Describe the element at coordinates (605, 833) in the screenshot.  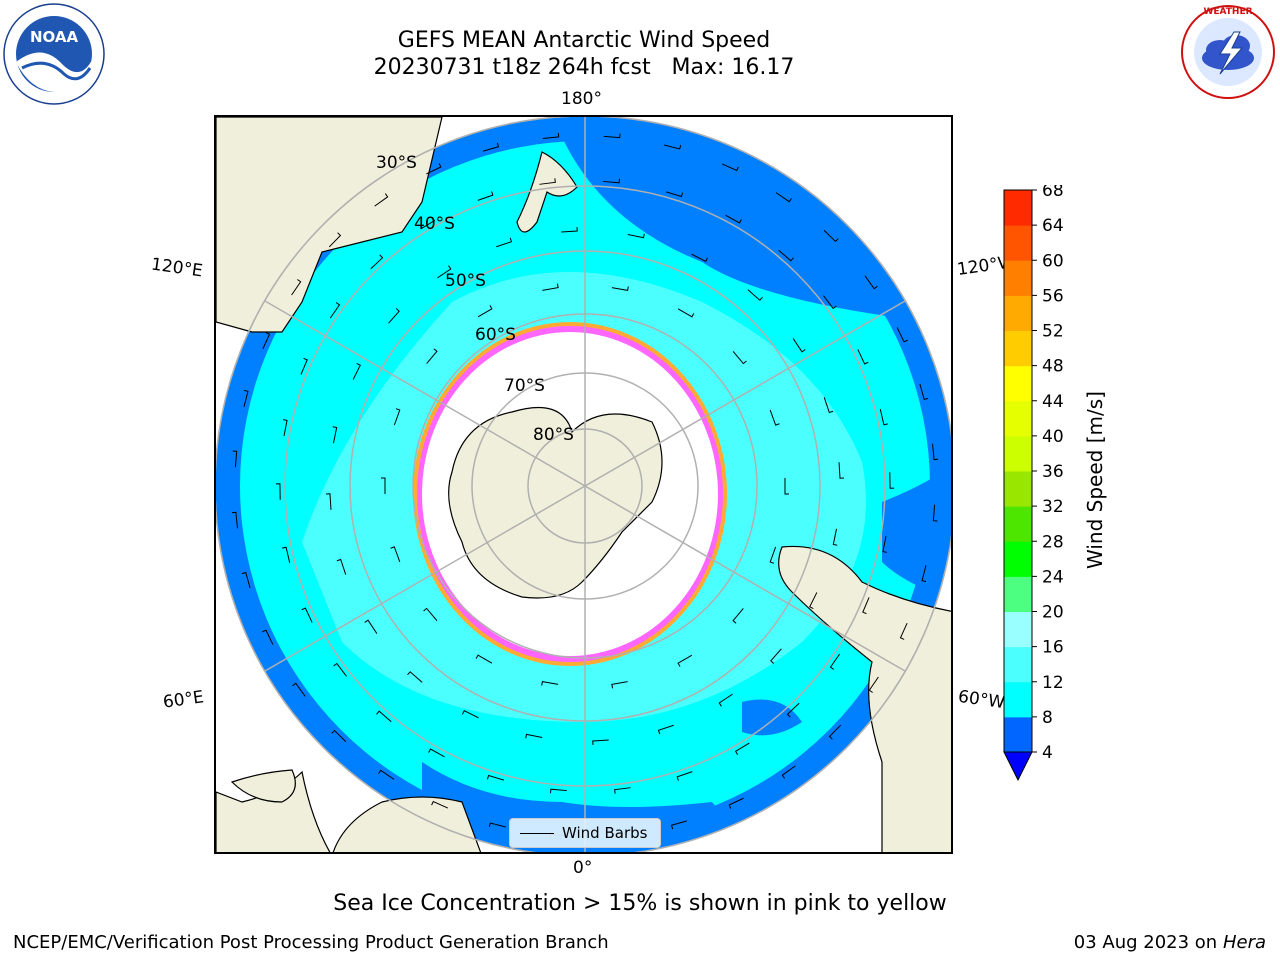
I see `legend-label: Wind Barbs` at that location.